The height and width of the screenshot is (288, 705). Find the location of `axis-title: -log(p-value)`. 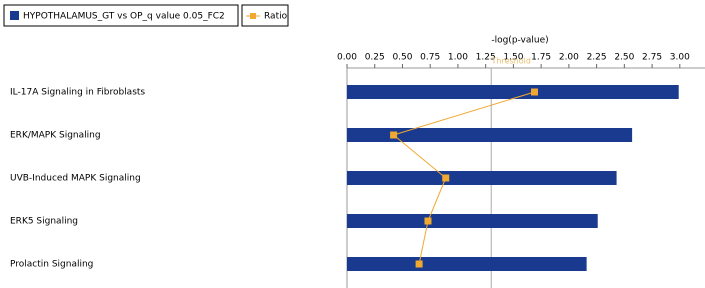

axis-title: -log(p-value) is located at coordinates (519, 41).